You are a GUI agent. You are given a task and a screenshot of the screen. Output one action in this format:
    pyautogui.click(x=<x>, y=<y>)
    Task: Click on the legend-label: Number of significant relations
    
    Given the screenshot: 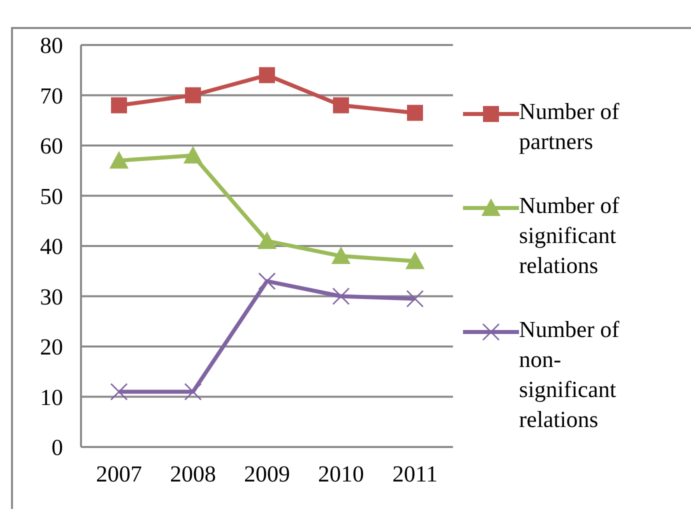 What is the action you would take?
    pyautogui.click(x=569, y=236)
    